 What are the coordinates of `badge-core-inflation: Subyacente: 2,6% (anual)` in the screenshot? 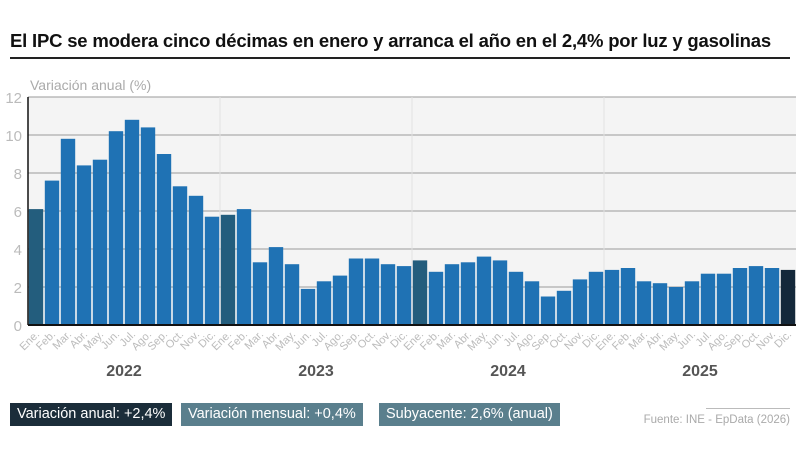 It's located at (469, 414).